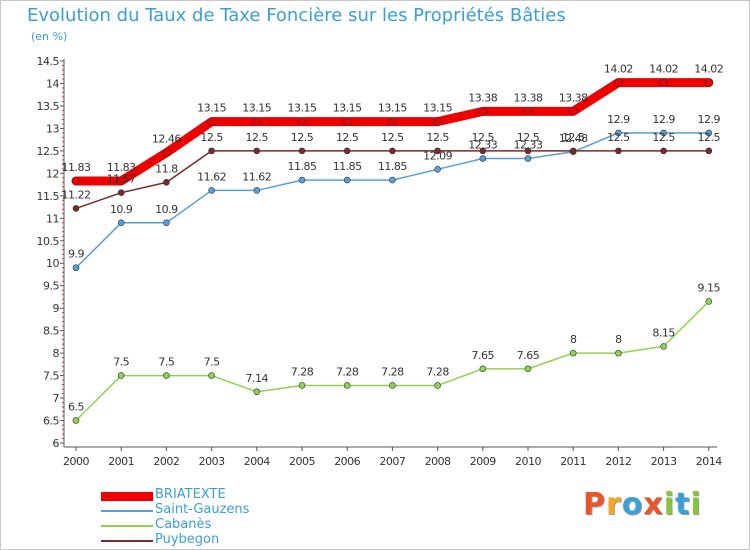 The height and width of the screenshot is (550, 750). What do you see at coordinates (76, 461) in the screenshot?
I see `x-tick-label: 2000` at bounding box center [76, 461].